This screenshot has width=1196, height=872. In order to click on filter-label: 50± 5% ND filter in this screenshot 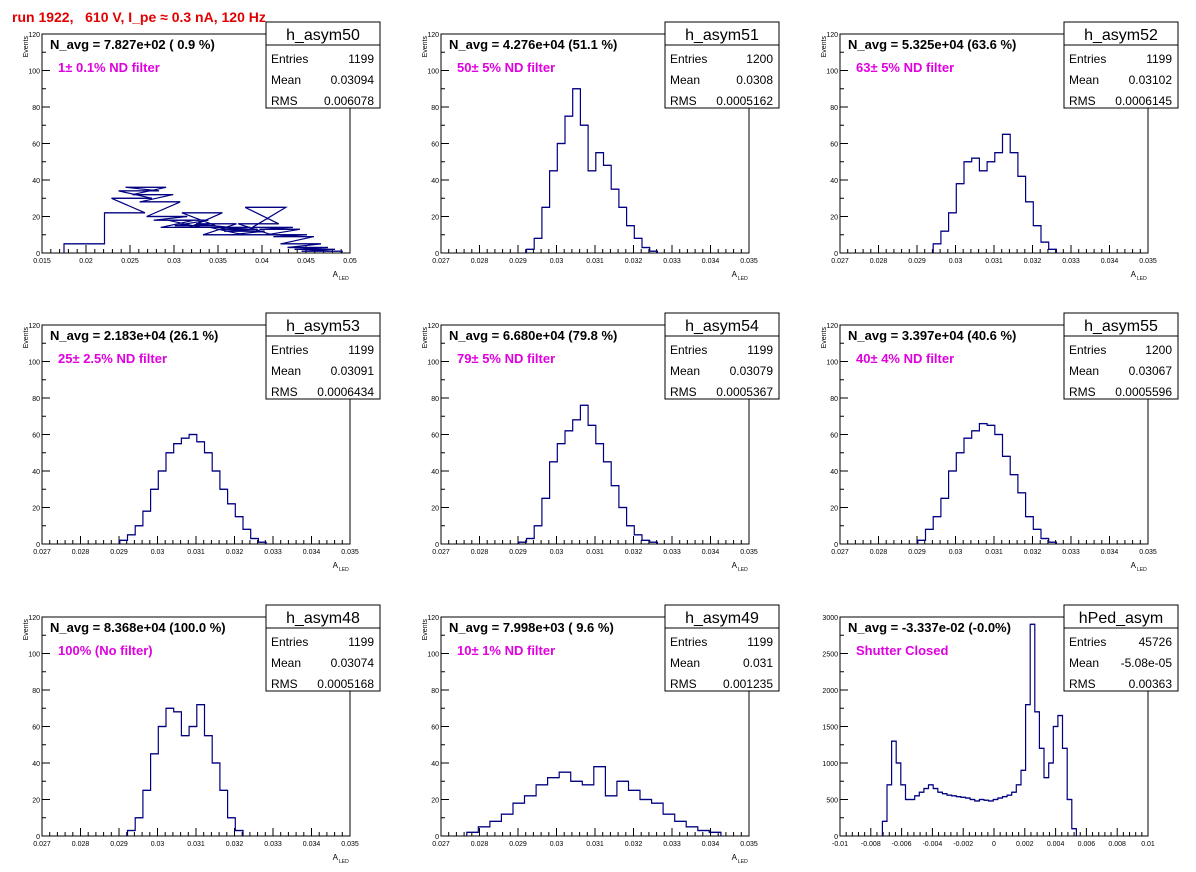, I will do `click(506, 67)`.